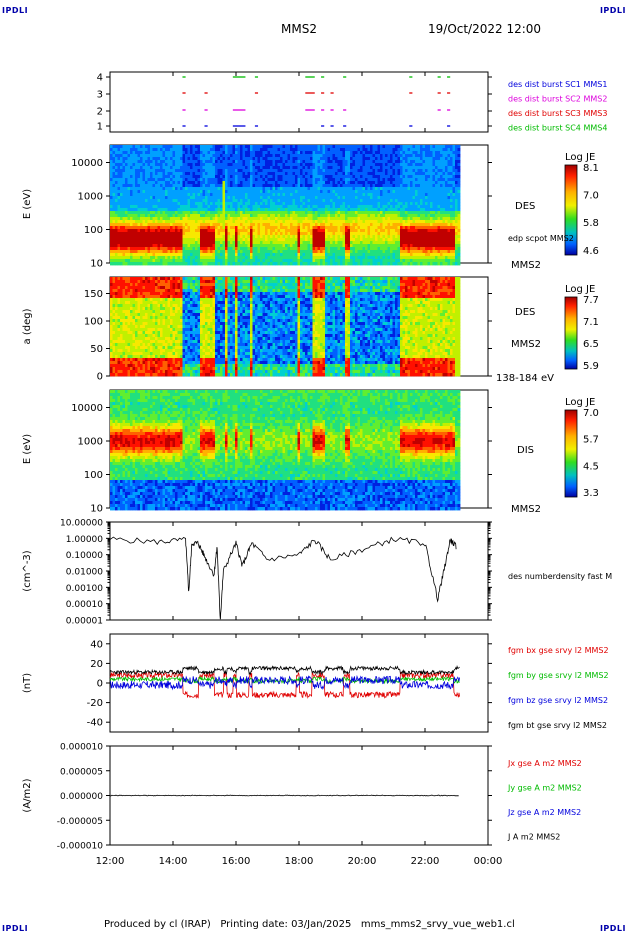  I want to click on colorbar-tick-label: 4.5, so click(591, 466).